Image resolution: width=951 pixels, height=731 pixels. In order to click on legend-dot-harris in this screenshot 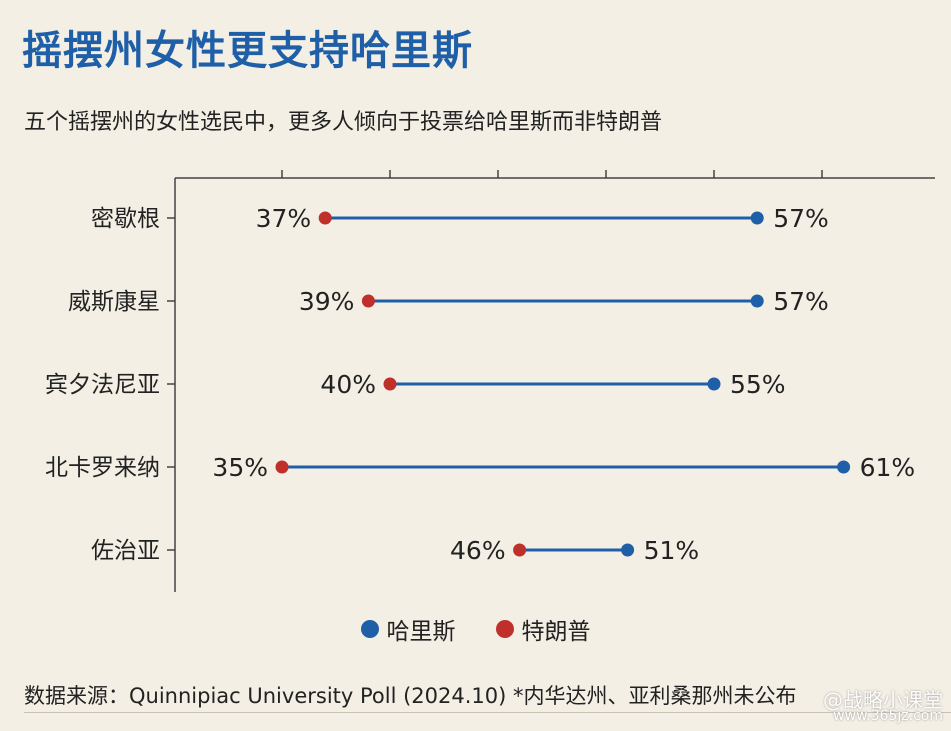, I will do `click(369, 629)`.